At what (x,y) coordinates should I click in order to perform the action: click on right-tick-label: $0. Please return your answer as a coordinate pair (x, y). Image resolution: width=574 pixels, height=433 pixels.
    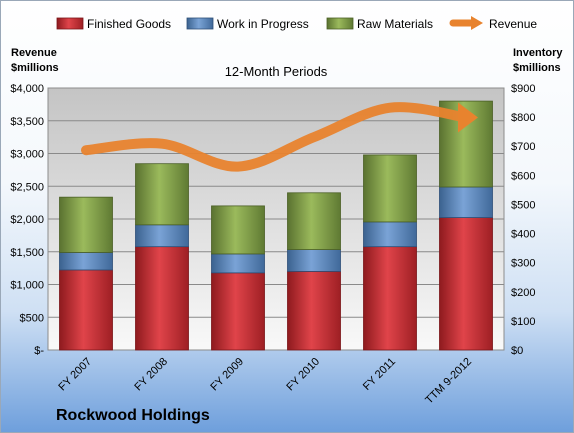
    Looking at the image, I should click on (517, 351).